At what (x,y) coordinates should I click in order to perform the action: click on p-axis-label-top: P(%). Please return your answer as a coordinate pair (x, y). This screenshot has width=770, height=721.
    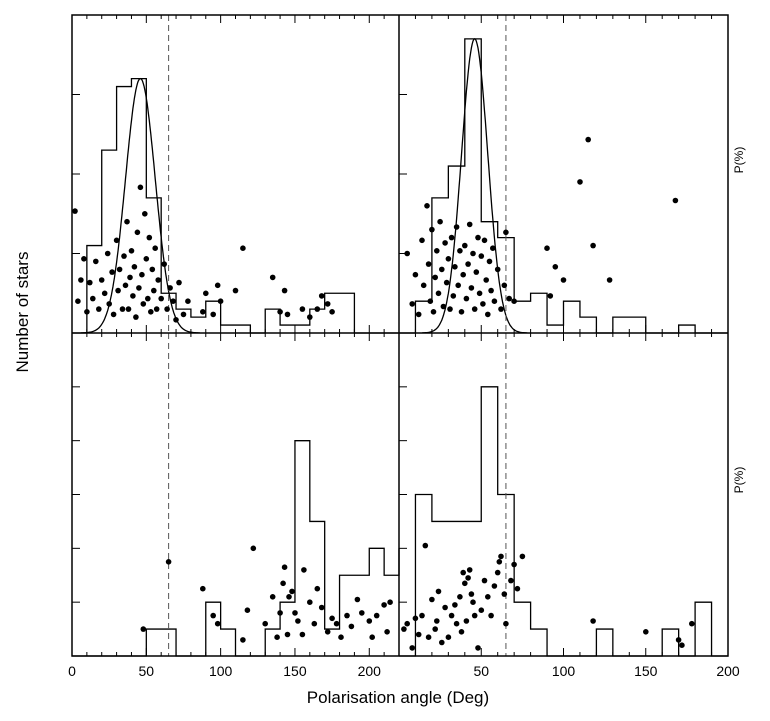
    Looking at the image, I should click on (739, 160).